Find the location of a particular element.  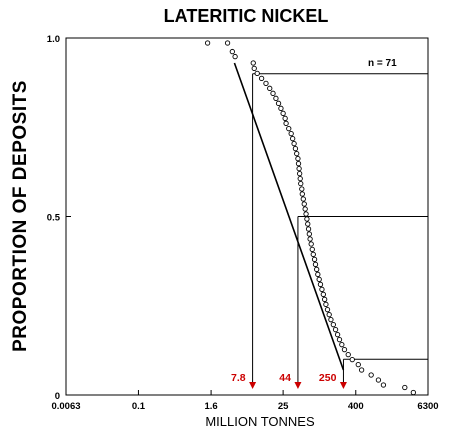

x-tick-label: 6300 is located at coordinates (427, 406).